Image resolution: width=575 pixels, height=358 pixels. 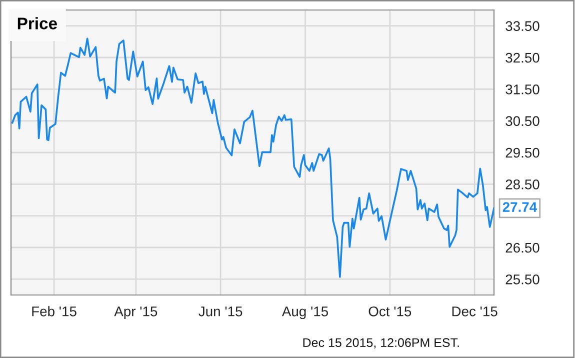 I want to click on x-tick-label: Feb '15, so click(x=54, y=311).